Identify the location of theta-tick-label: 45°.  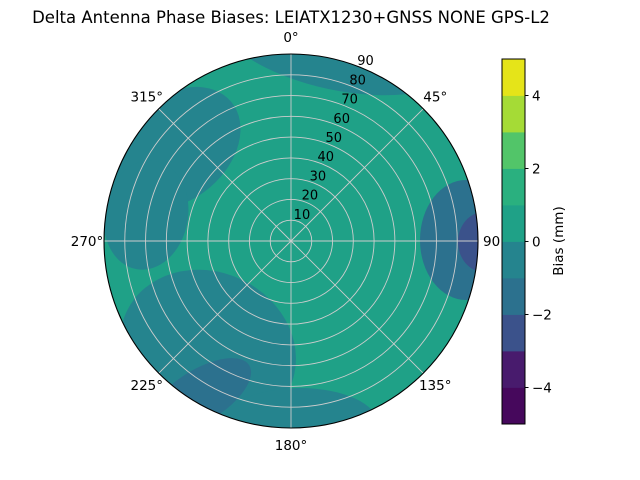
(435, 98).